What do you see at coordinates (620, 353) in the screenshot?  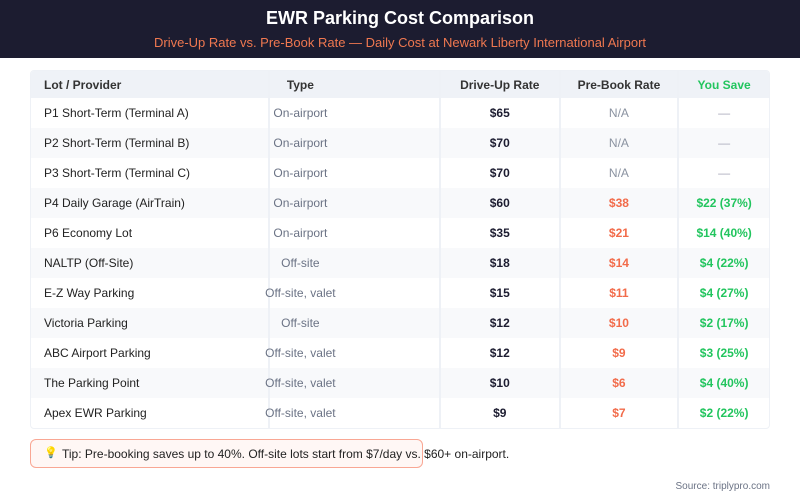 I see `pre-book-rate: $9` at bounding box center [620, 353].